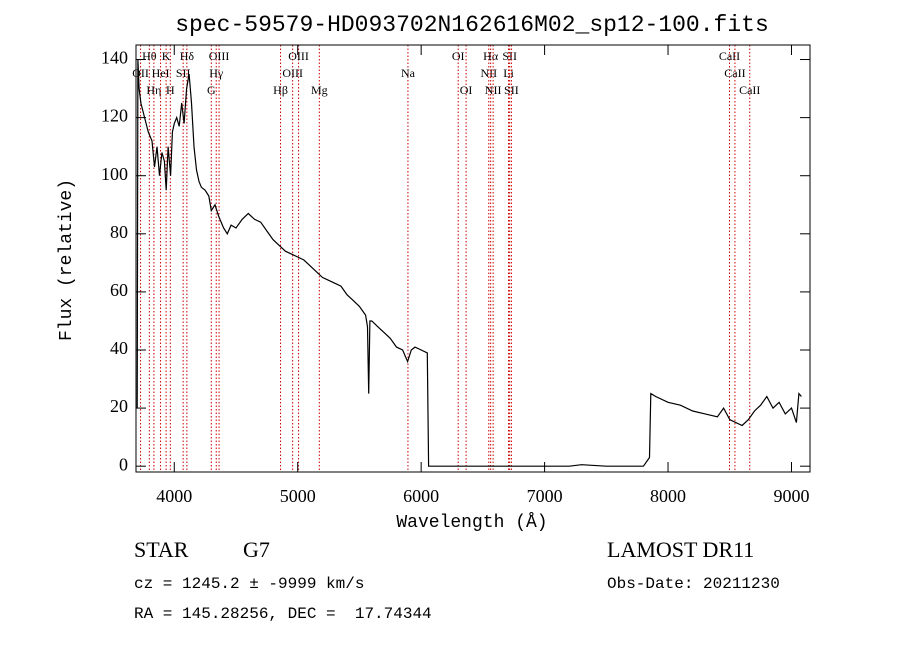 The image size is (900, 649). Describe the element at coordinates (123, 464) in the screenshot. I see `y-tick-label: 0` at that location.